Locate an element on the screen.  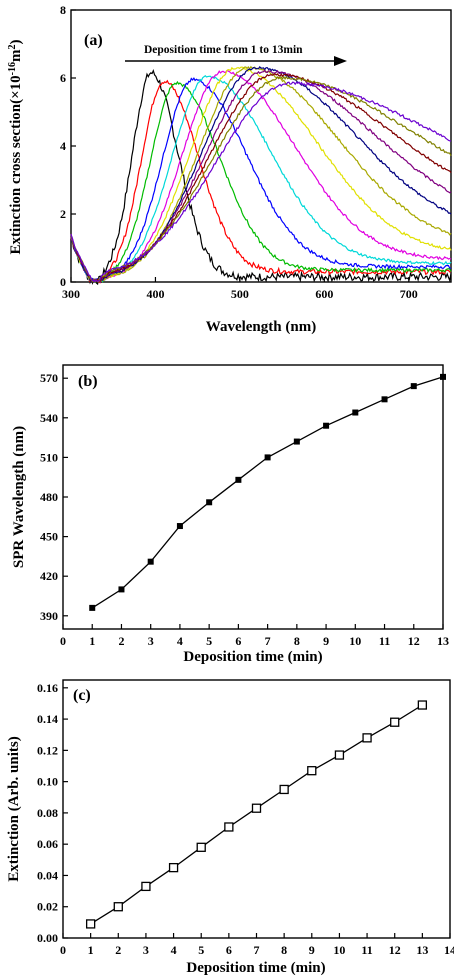
panel-b-x-tick-label: 2 is located at coordinates (121, 641).